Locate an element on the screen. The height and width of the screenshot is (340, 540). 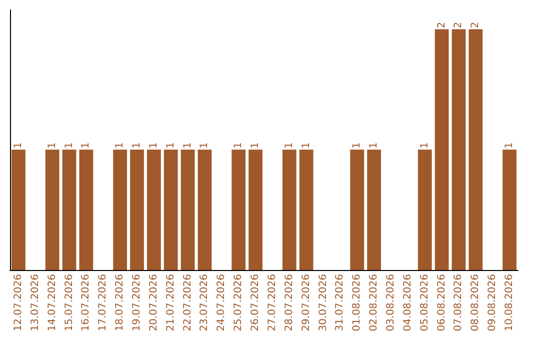
x-tick-label: 24.07.2026 is located at coordinates (222, 303).